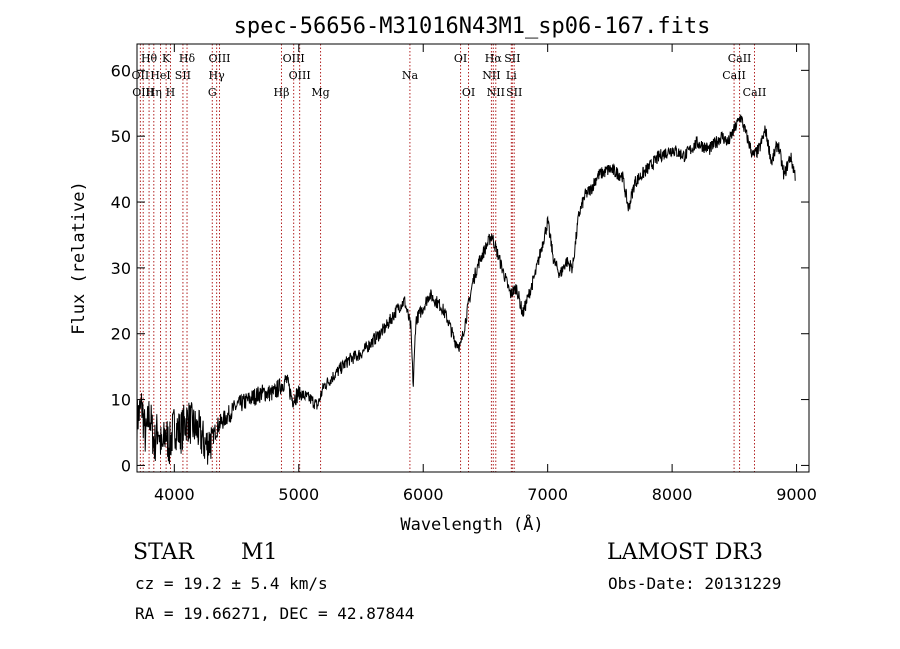  I want to click on line-marker-label-12: Hγ, so click(217, 75).